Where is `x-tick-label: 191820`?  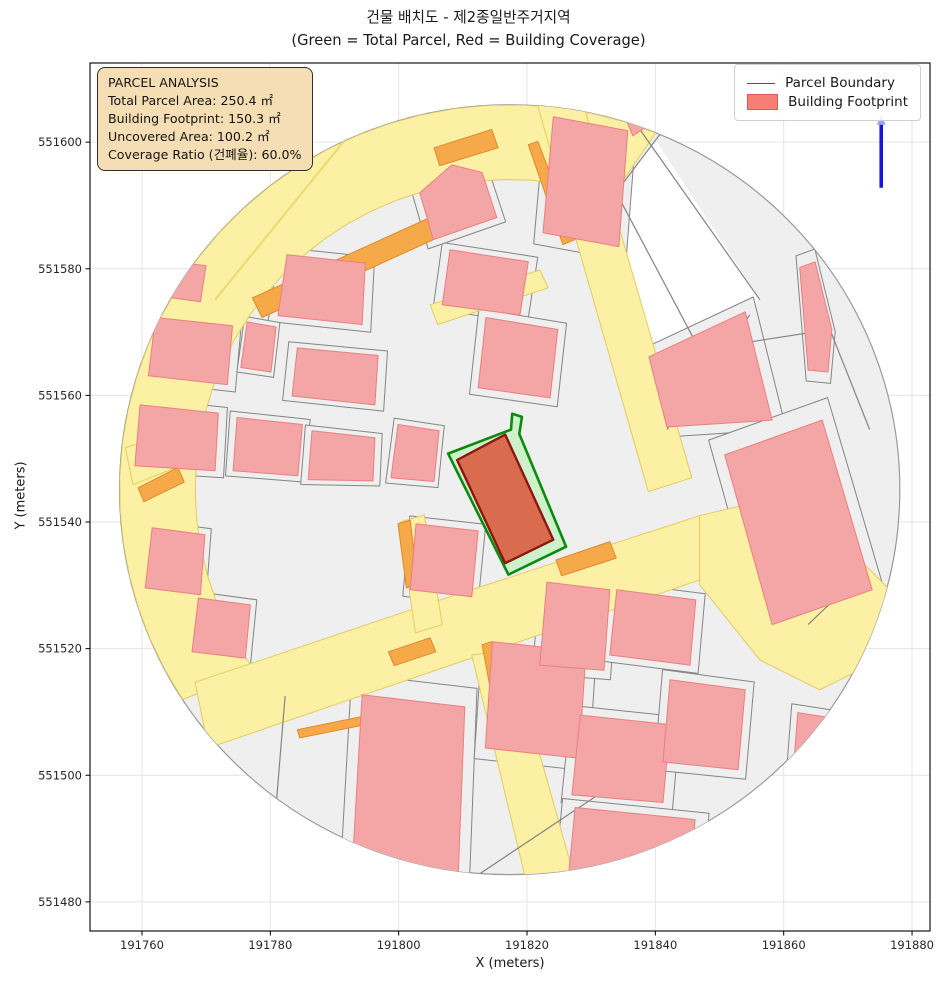 x-tick-label: 191820 is located at coordinates (527, 945).